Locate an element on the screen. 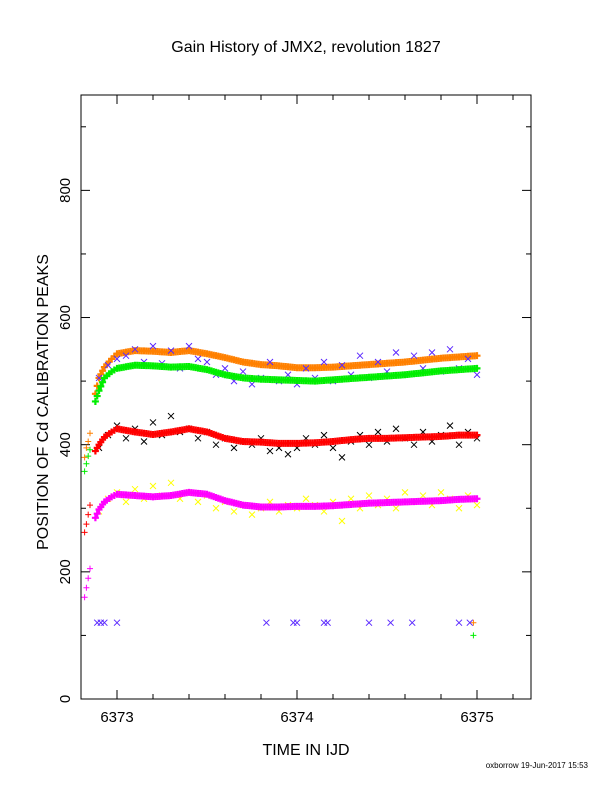 The image size is (612, 792). y-tick-label: 0 is located at coordinates (65, 699).